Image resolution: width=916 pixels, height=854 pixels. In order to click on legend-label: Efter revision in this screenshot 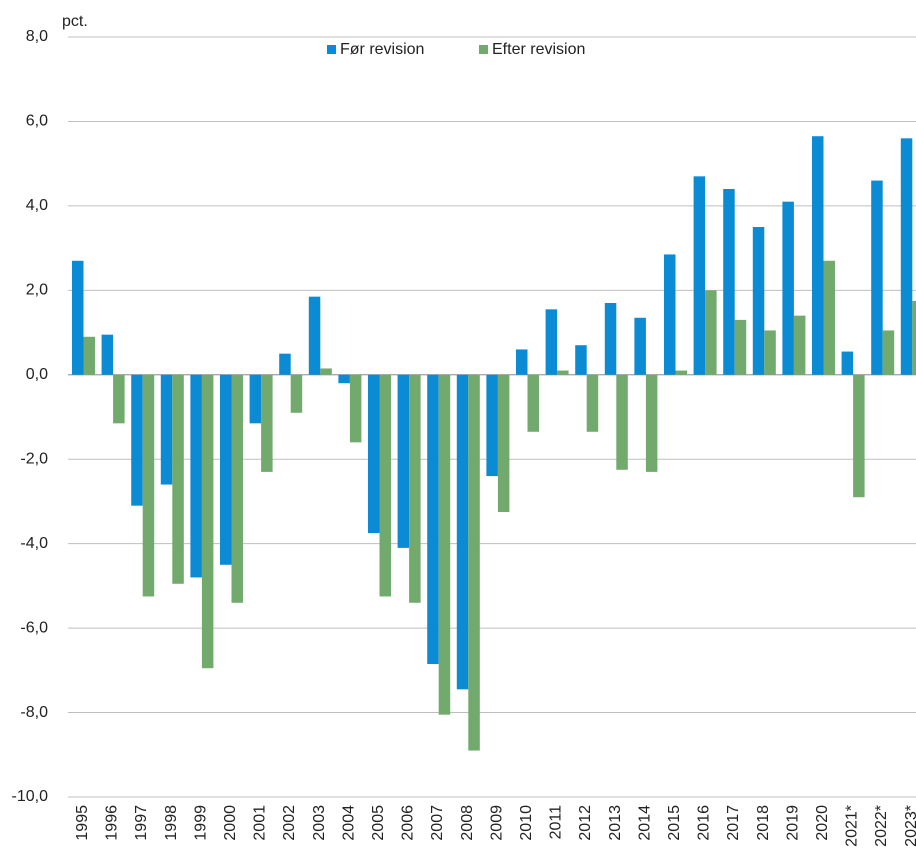, I will do `click(538, 49)`.